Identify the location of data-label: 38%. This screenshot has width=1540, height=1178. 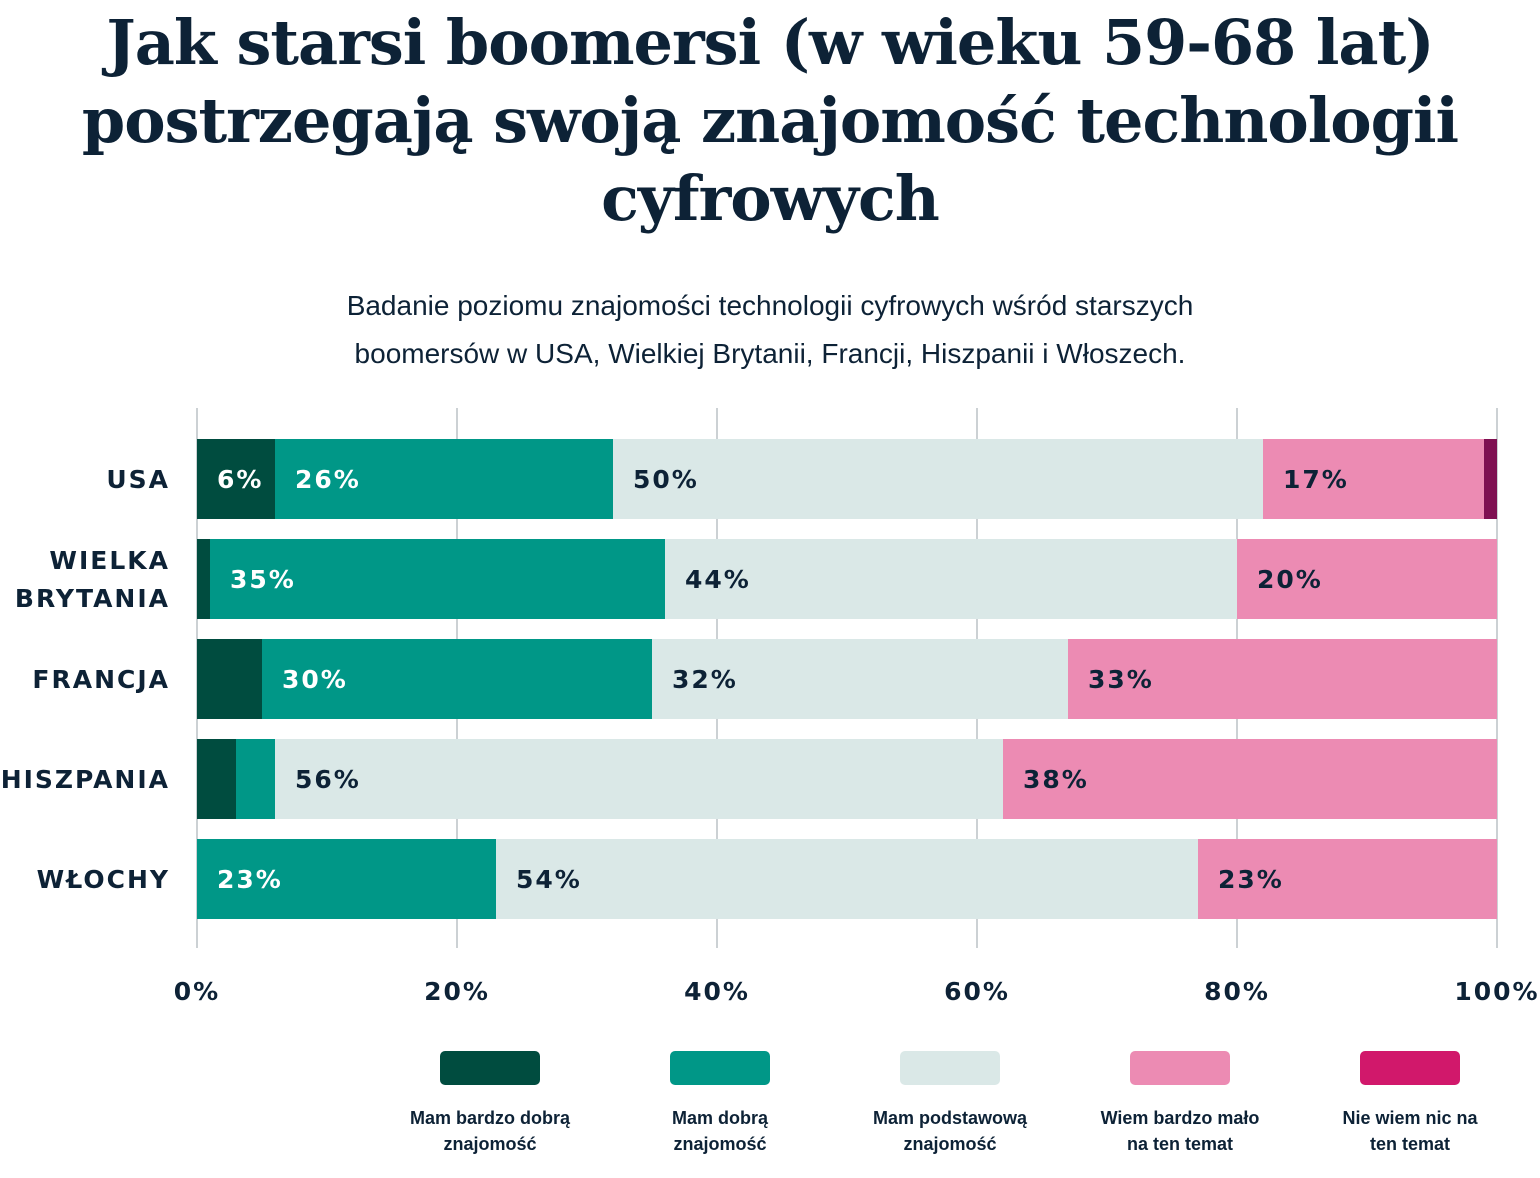
(1056, 779).